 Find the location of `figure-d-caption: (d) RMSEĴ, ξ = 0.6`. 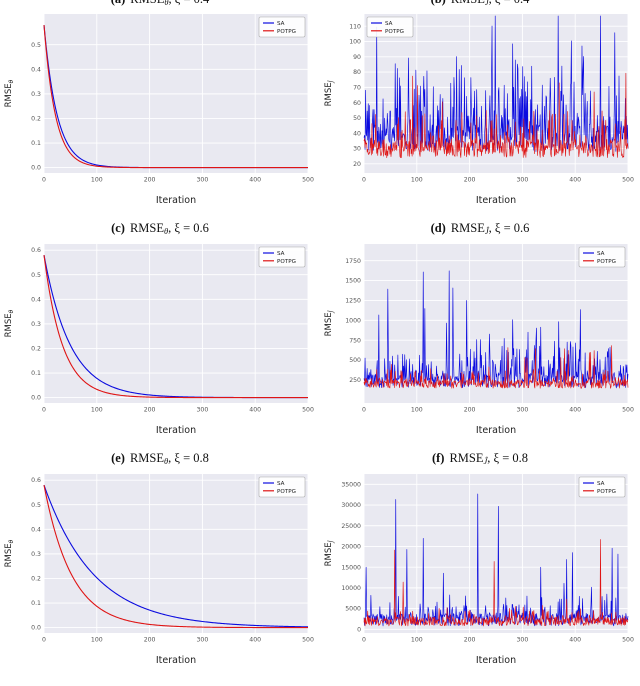

figure-d-caption: (d) RMSEĴ, ξ = 0.6 is located at coordinates (480, 224).